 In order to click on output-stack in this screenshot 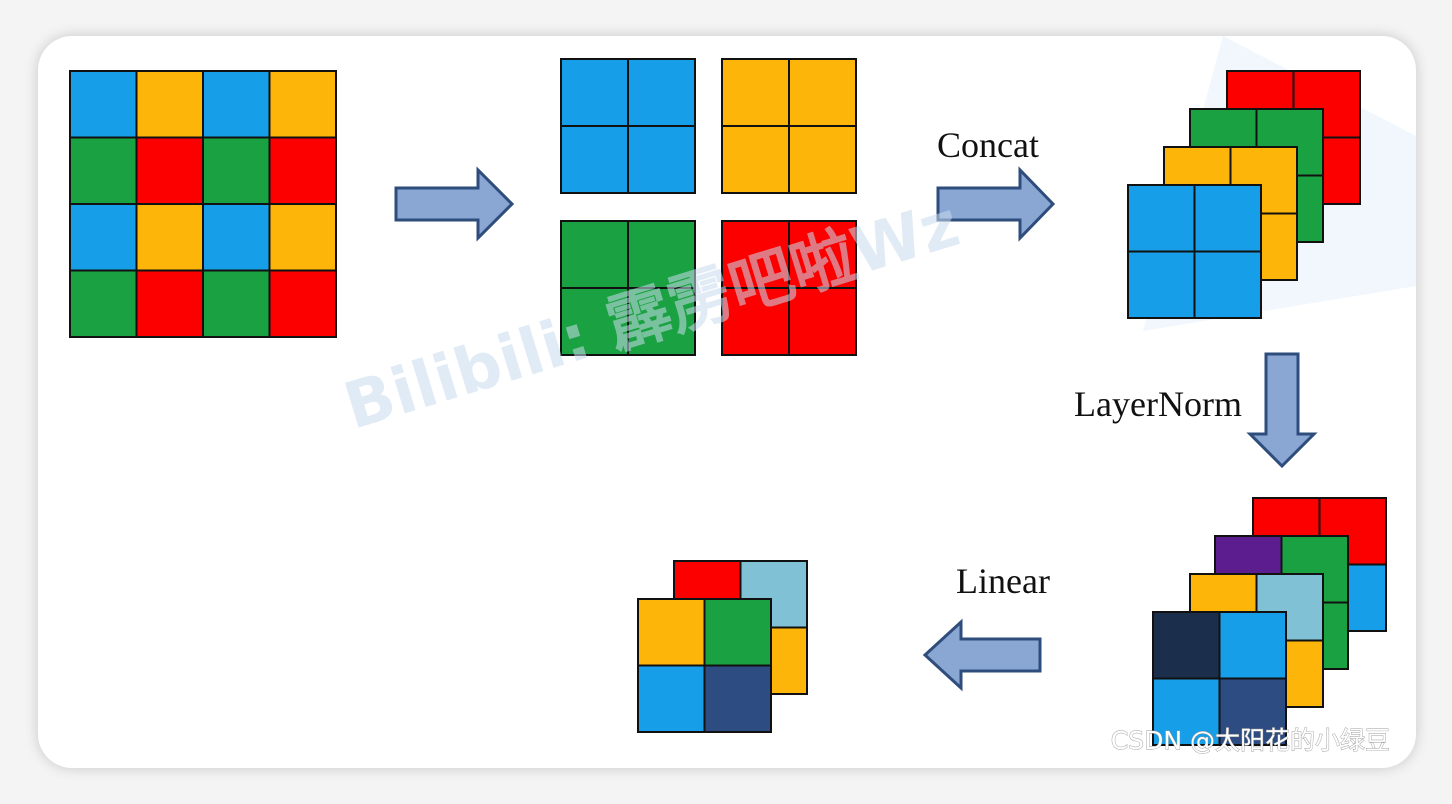, I will do `click(722, 646)`.